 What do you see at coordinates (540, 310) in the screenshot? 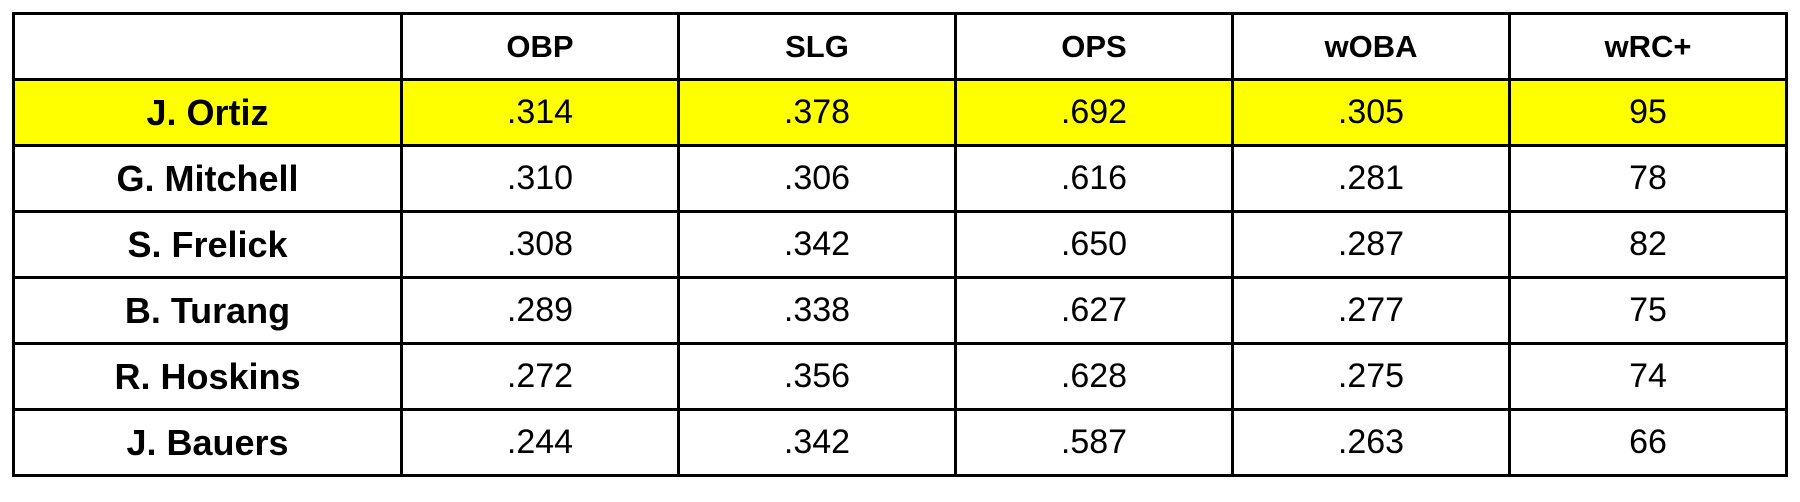
I see `obp-value-cell: .289` at bounding box center [540, 310].